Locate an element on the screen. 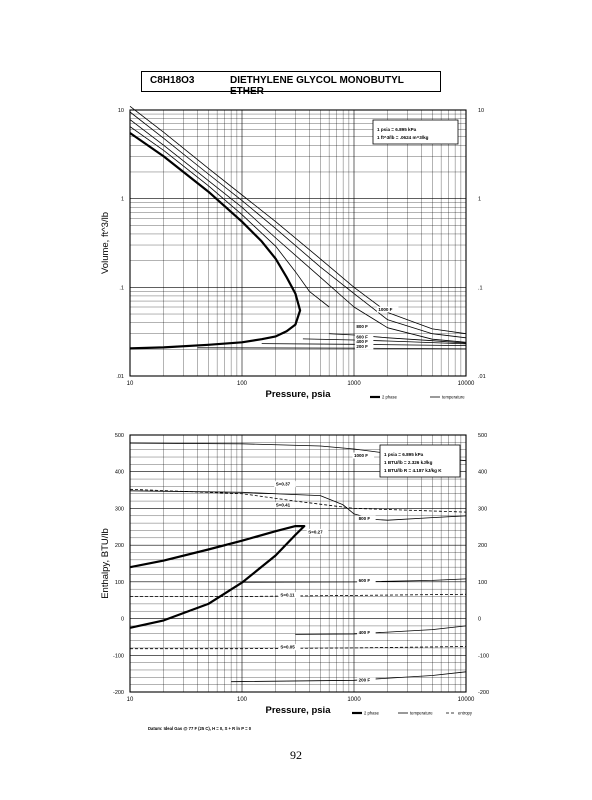 This screenshot has height=800, width=592. curve-label: S=0.41 is located at coordinates (283, 505).